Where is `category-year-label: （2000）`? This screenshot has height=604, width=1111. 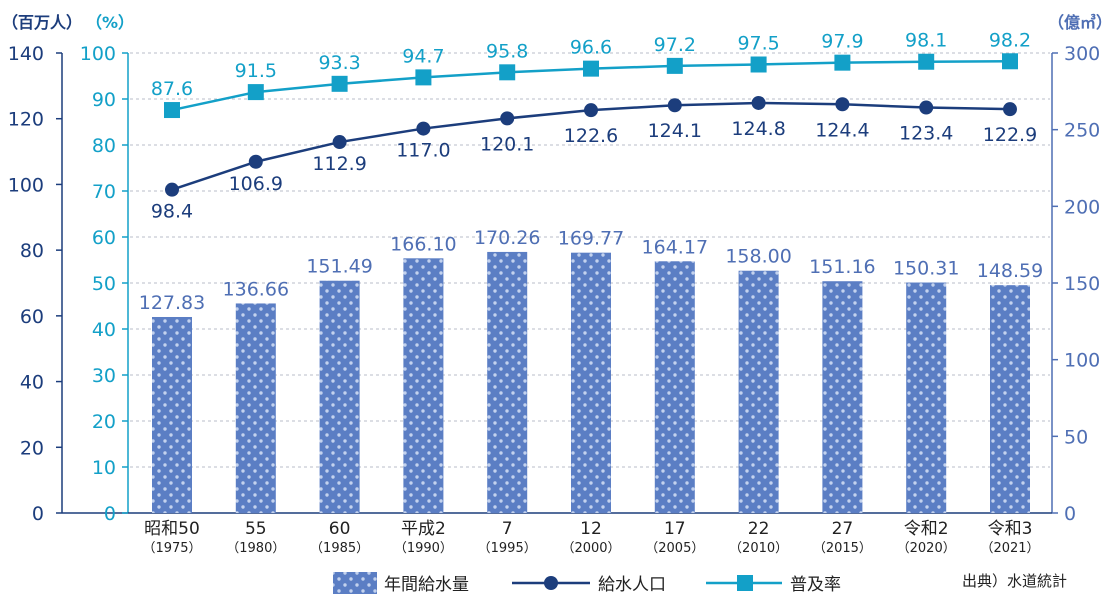
category-year-label: （2000） is located at coordinates (590, 548).